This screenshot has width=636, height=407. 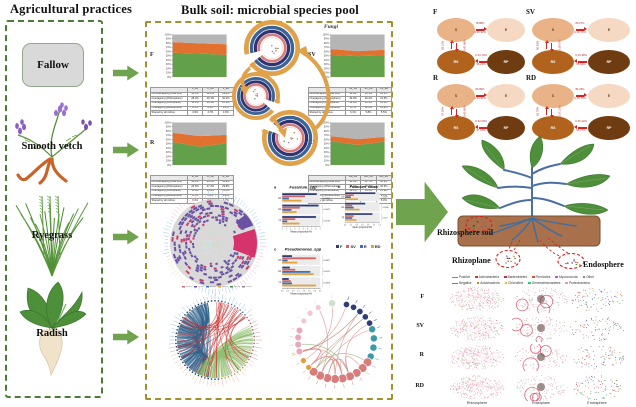 I want to click on svg-text: 0.0029, so click(x=326, y=199).